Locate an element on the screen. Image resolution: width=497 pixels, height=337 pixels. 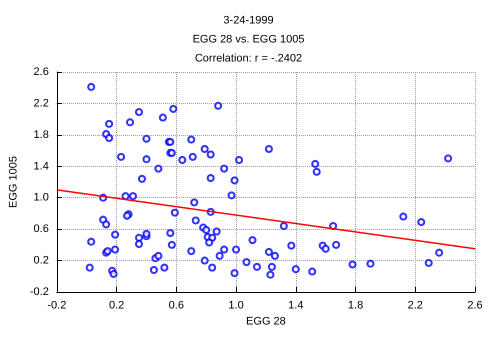
y-tick-label: -0.2 is located at coordinates (39, 292).